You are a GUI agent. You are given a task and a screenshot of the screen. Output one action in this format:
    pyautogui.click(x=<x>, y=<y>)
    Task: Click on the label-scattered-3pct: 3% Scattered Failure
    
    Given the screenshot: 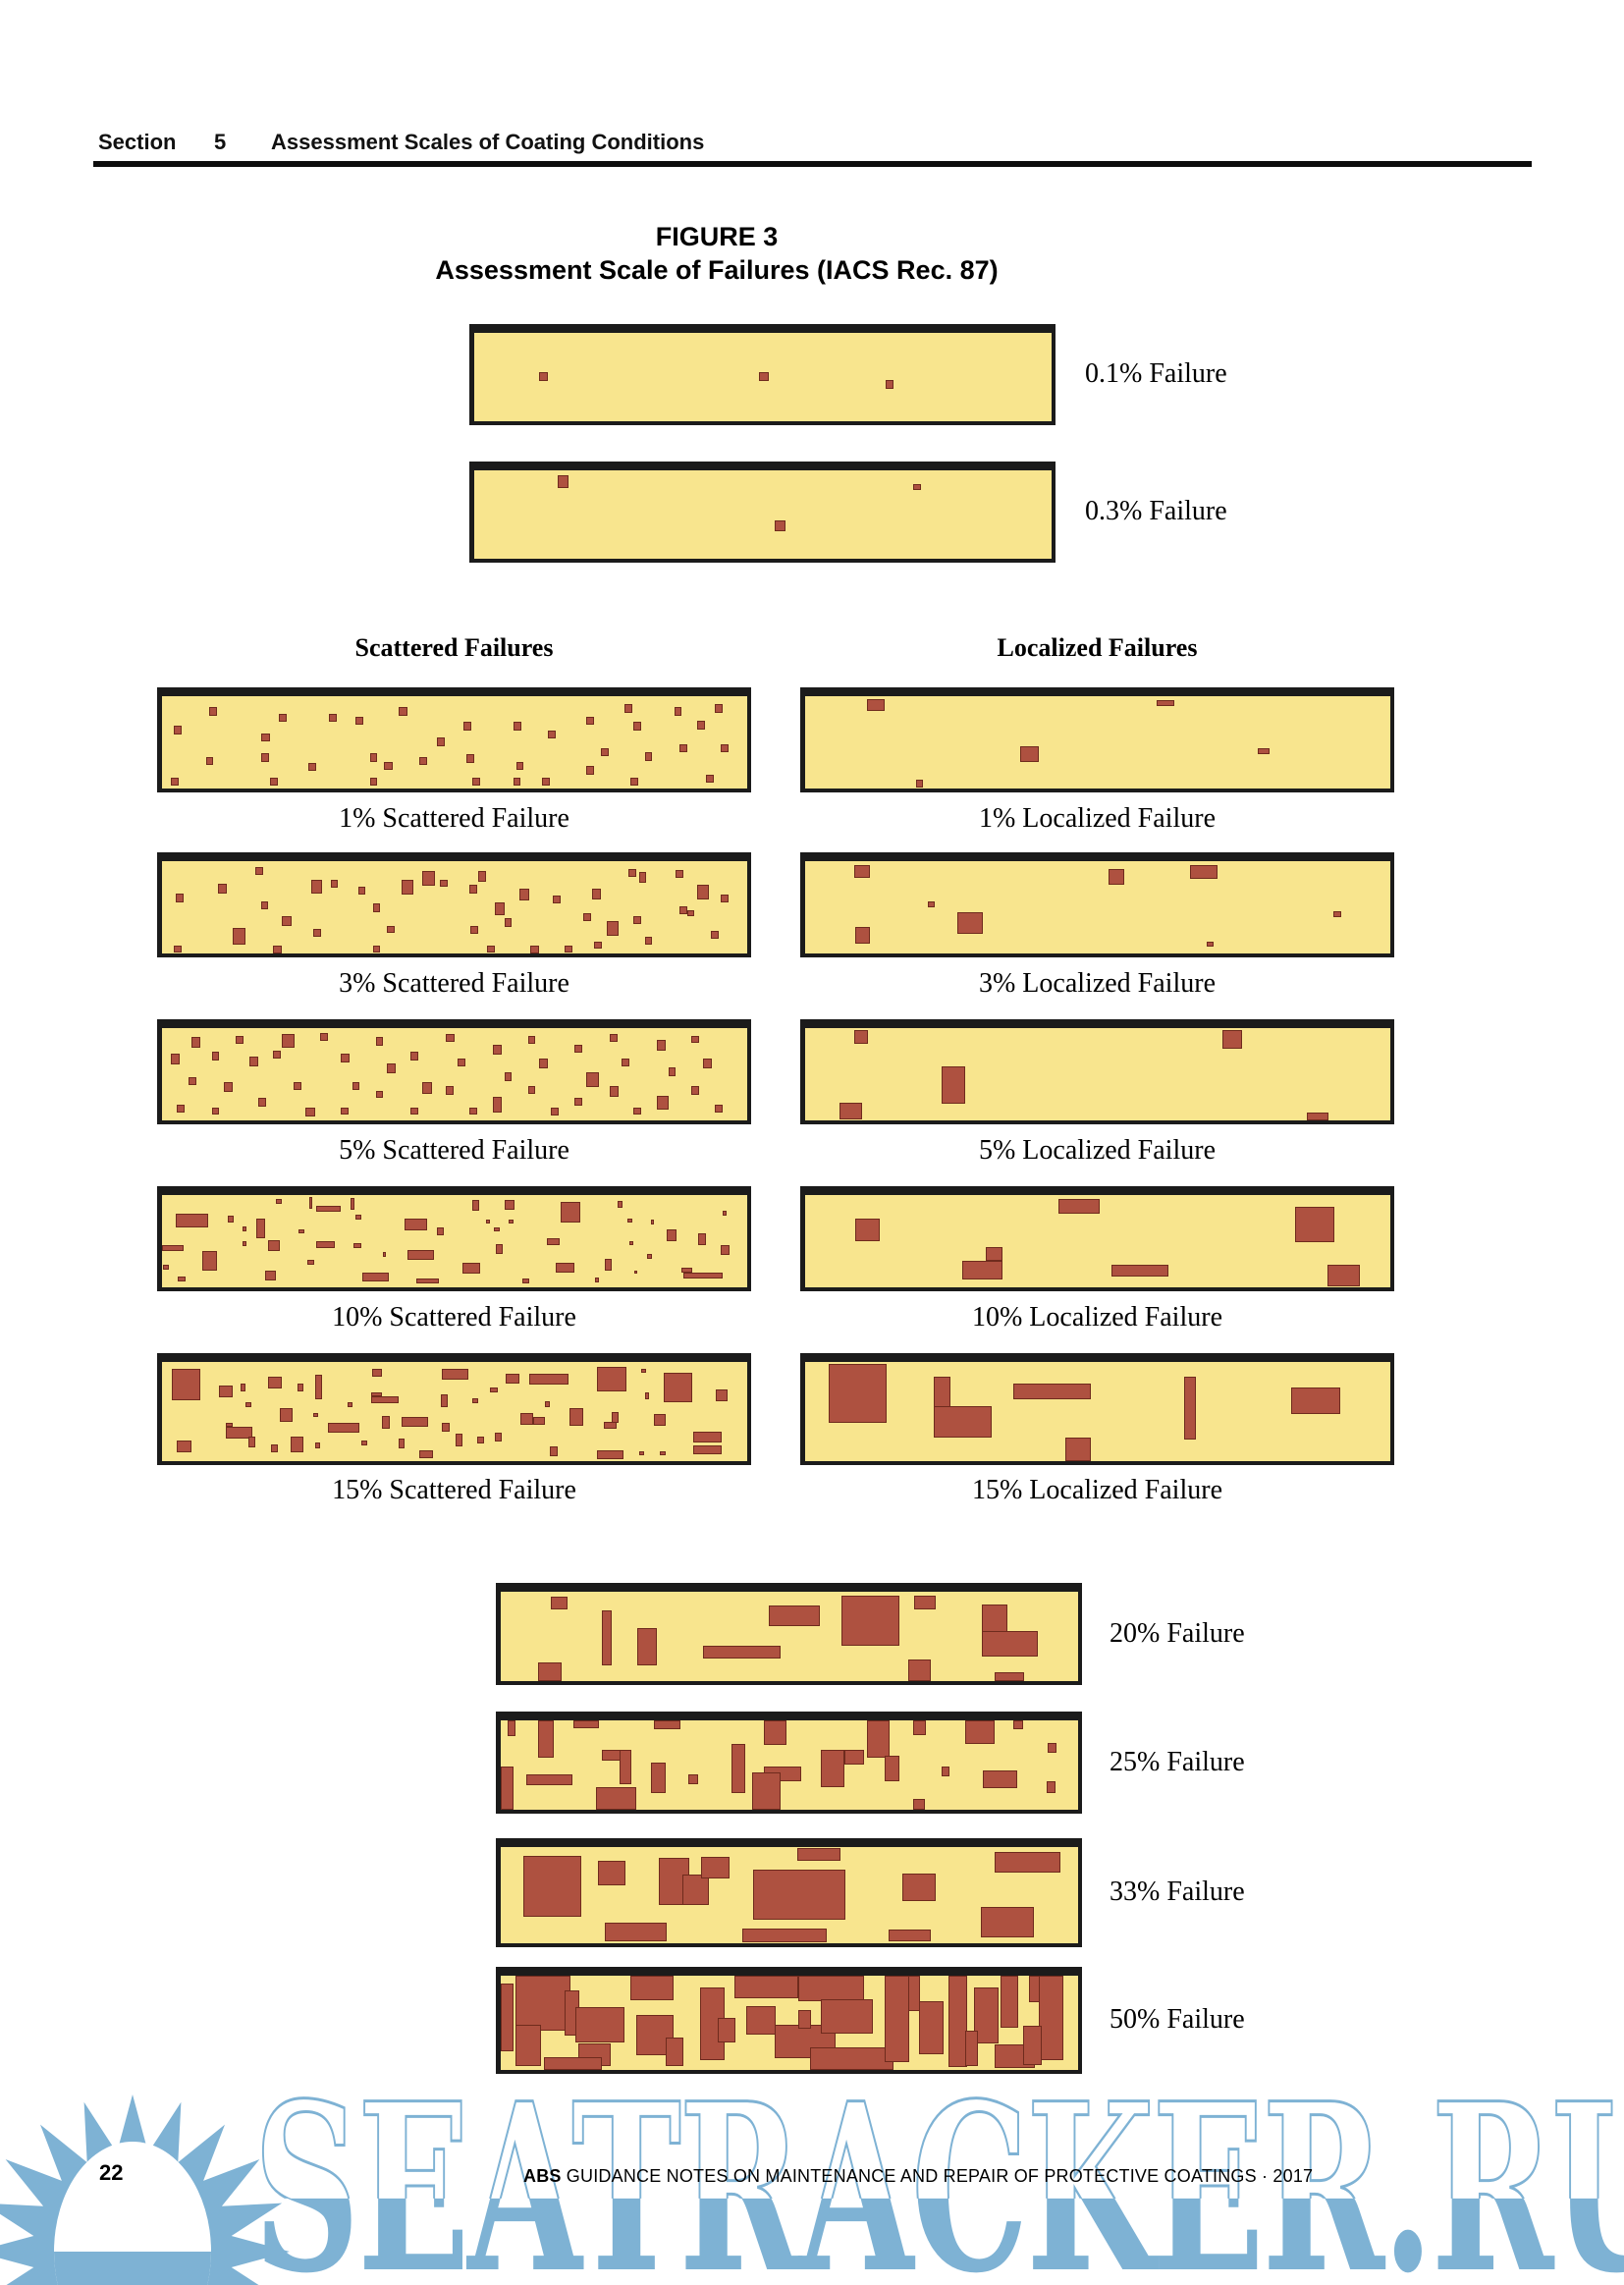 What is the action you would take?
    pyautogui.click(x=454, y=983)
    